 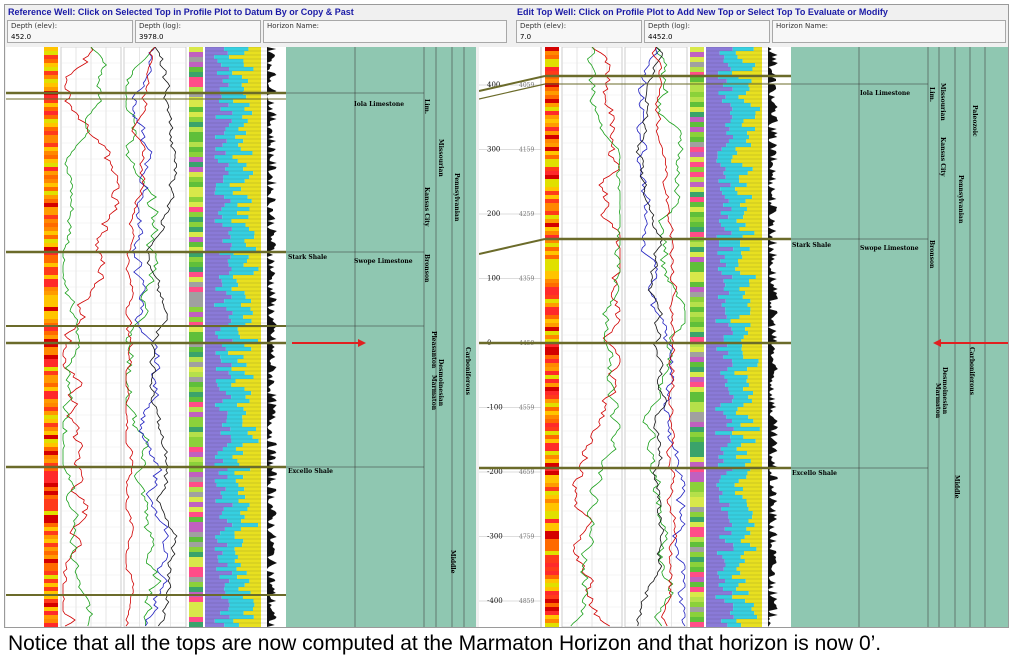 I want to click on ref-depth-elev-value: 452.0, so click(x=21, y=37).